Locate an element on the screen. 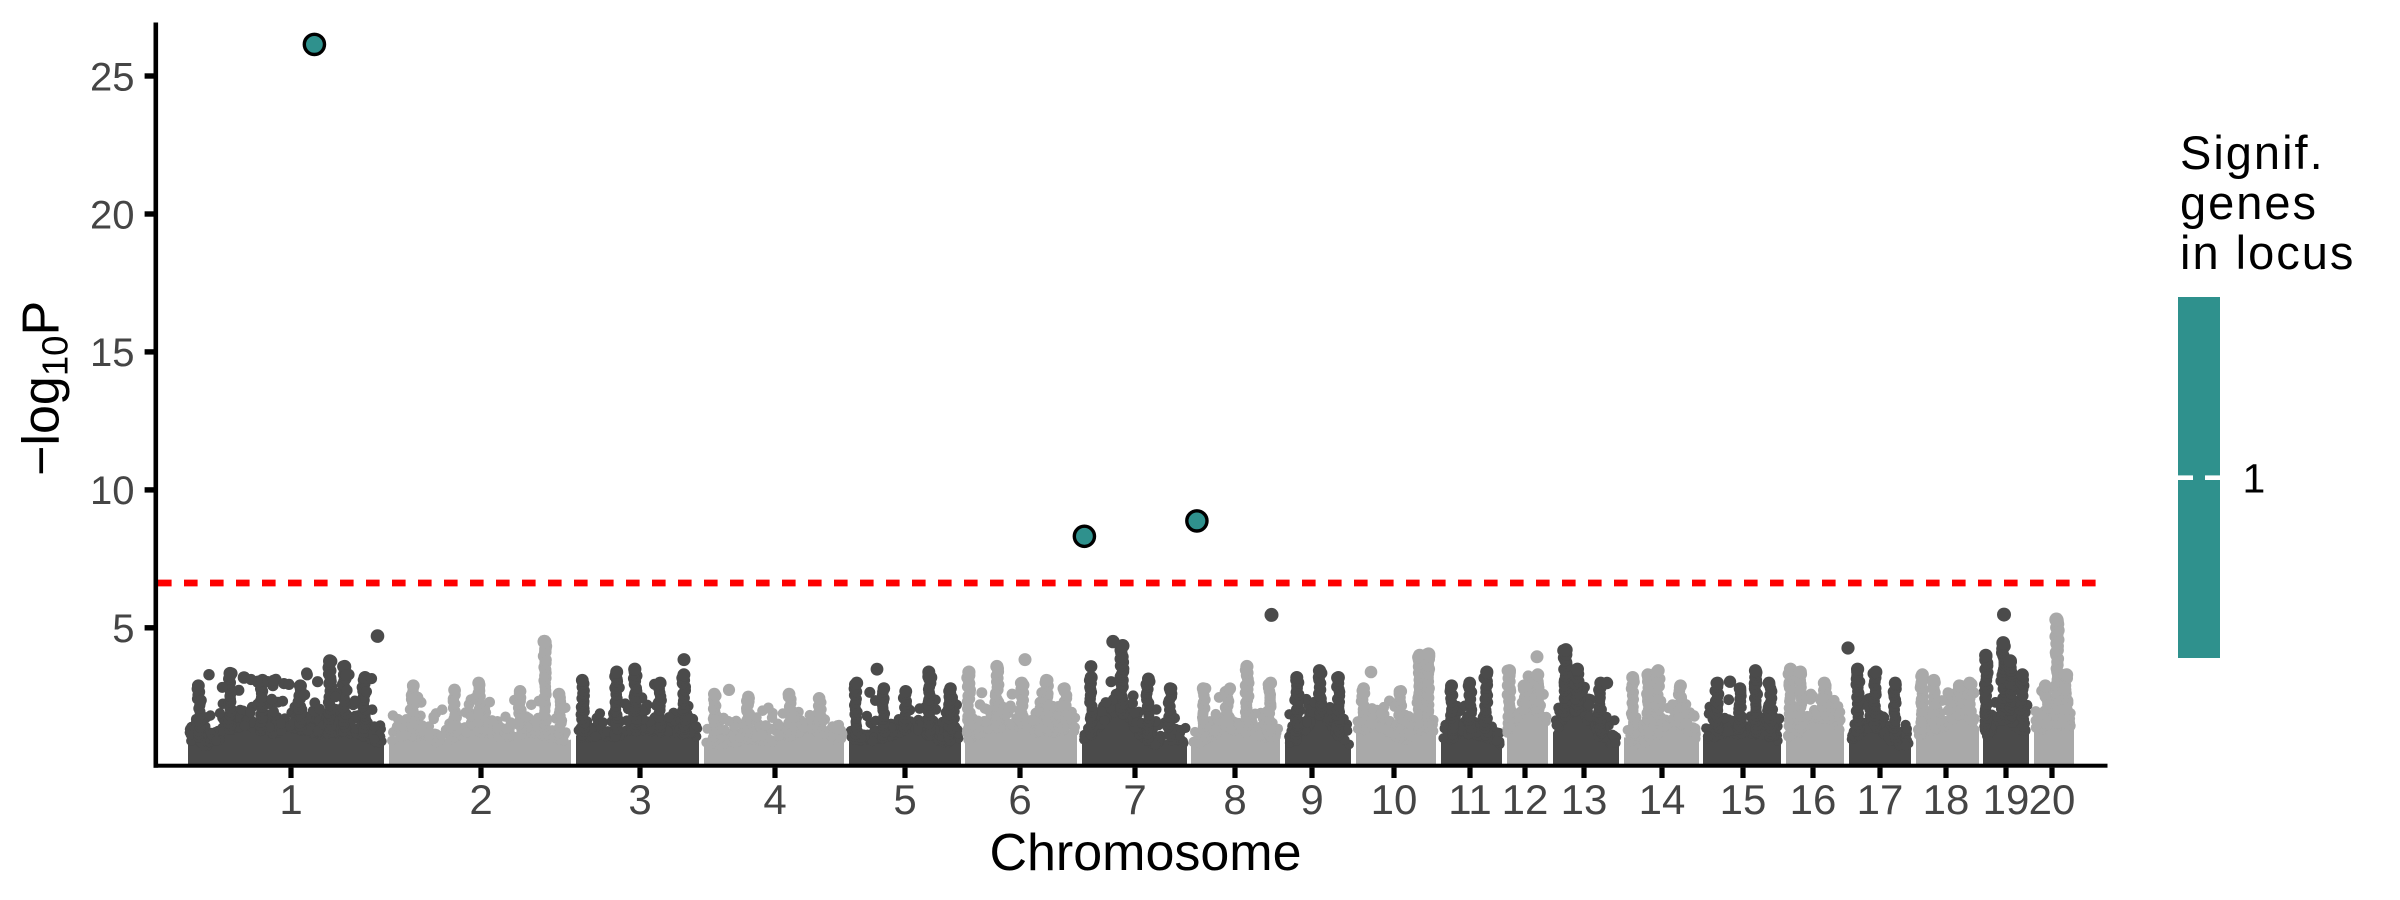 The image size is (2400, 900). svg-text: 13 is located at coordinates (1584, 799).